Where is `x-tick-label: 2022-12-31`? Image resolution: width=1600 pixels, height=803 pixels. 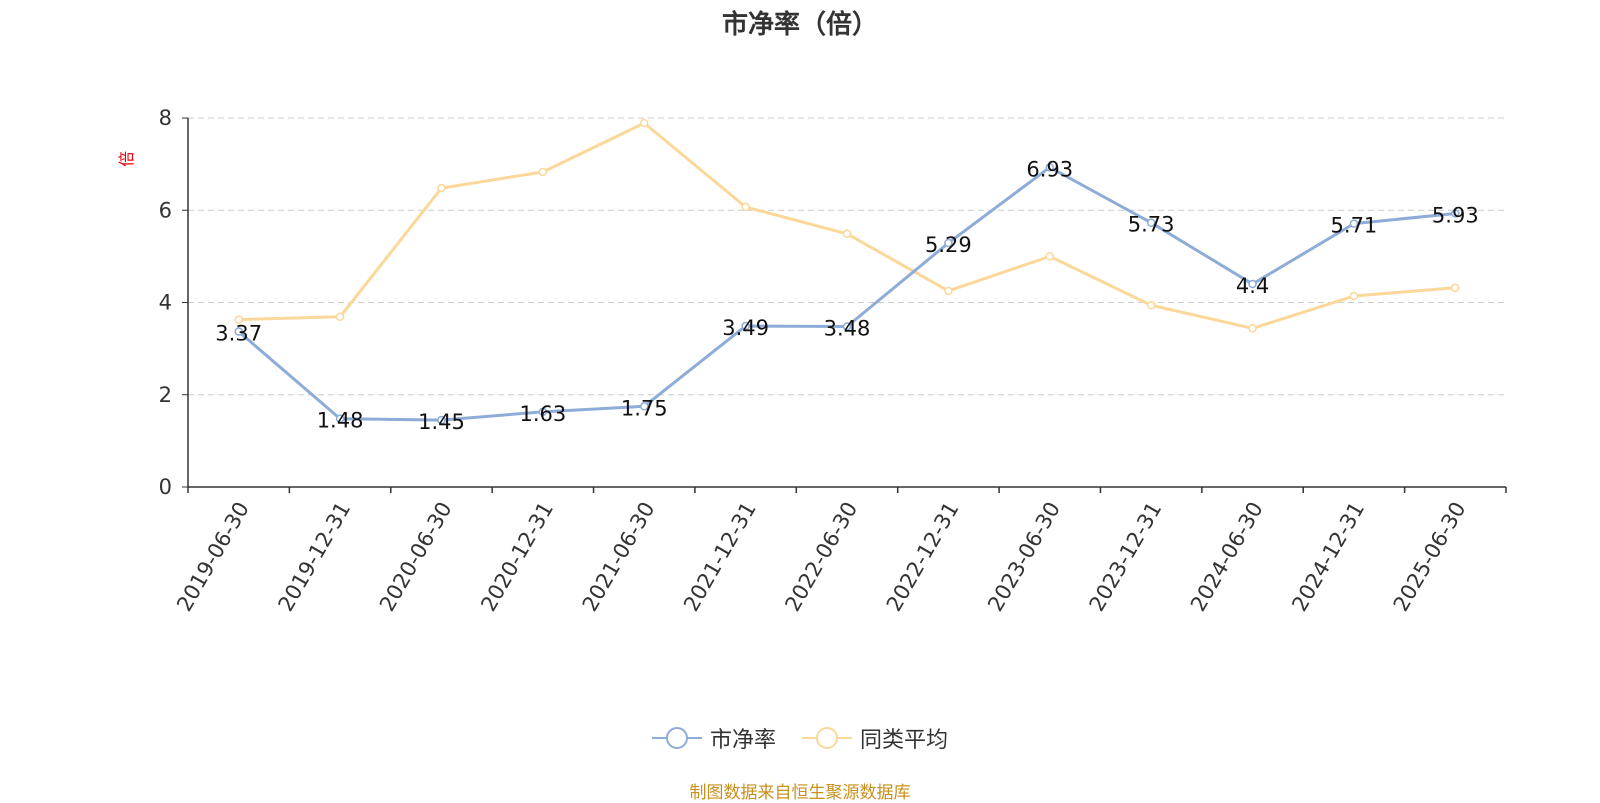 x-tick-label: 2022-12-31 is located at coordinates (923, 557).